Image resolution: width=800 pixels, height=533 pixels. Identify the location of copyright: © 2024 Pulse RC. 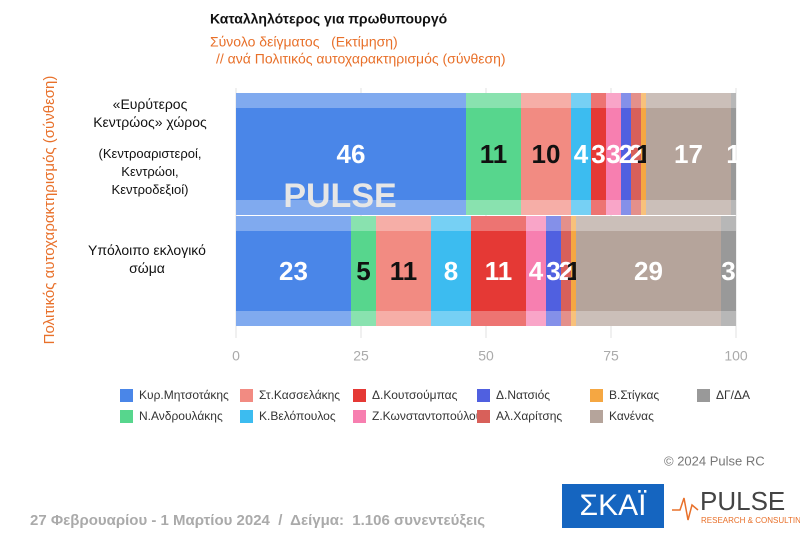
(714, 460).